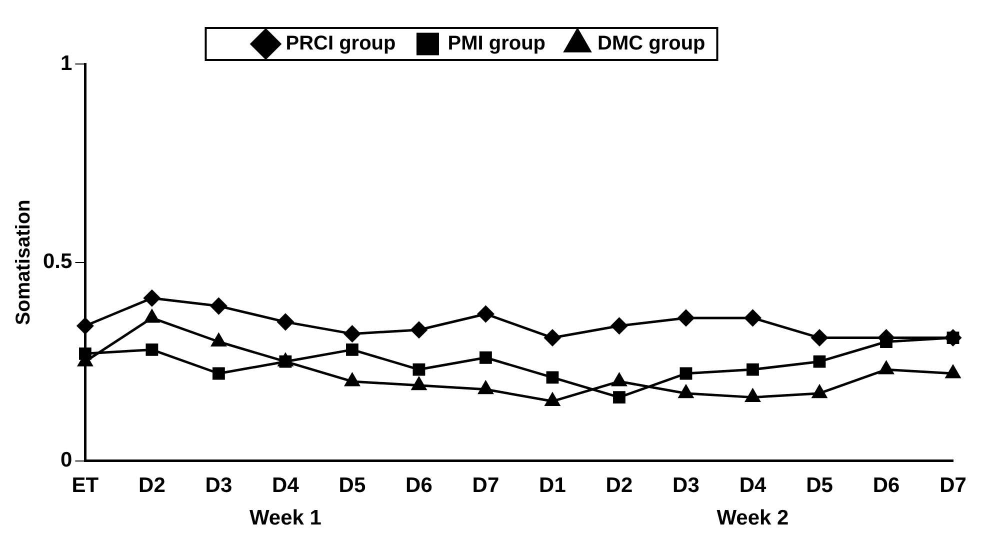  I want to click on legend-label: PRCI group, so click(341, 43).